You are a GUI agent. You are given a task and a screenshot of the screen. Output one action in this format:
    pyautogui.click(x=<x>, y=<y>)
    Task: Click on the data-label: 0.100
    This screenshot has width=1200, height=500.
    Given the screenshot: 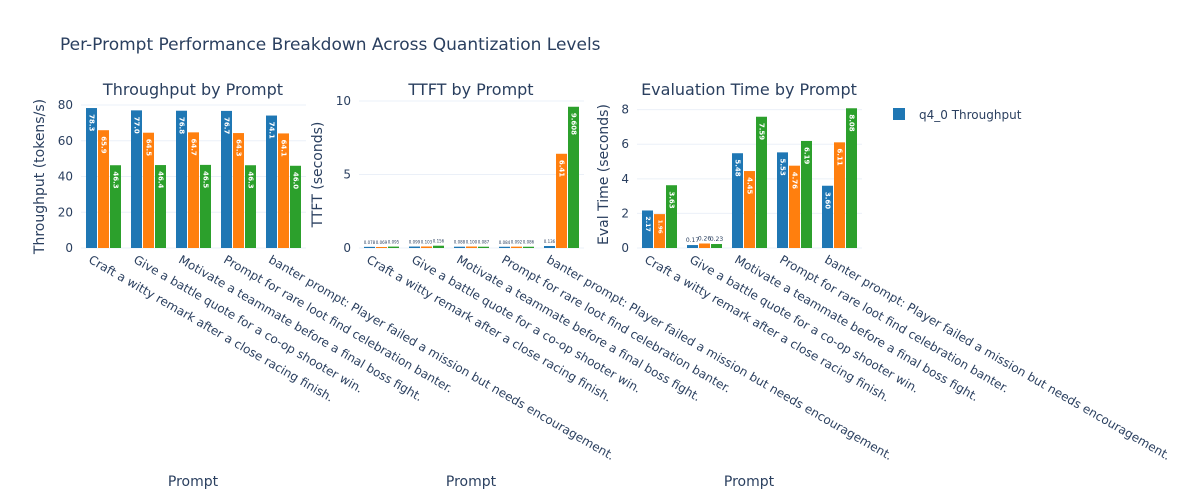 What is the action you would take?
    pyautogui.click(x=472, y=242)
    